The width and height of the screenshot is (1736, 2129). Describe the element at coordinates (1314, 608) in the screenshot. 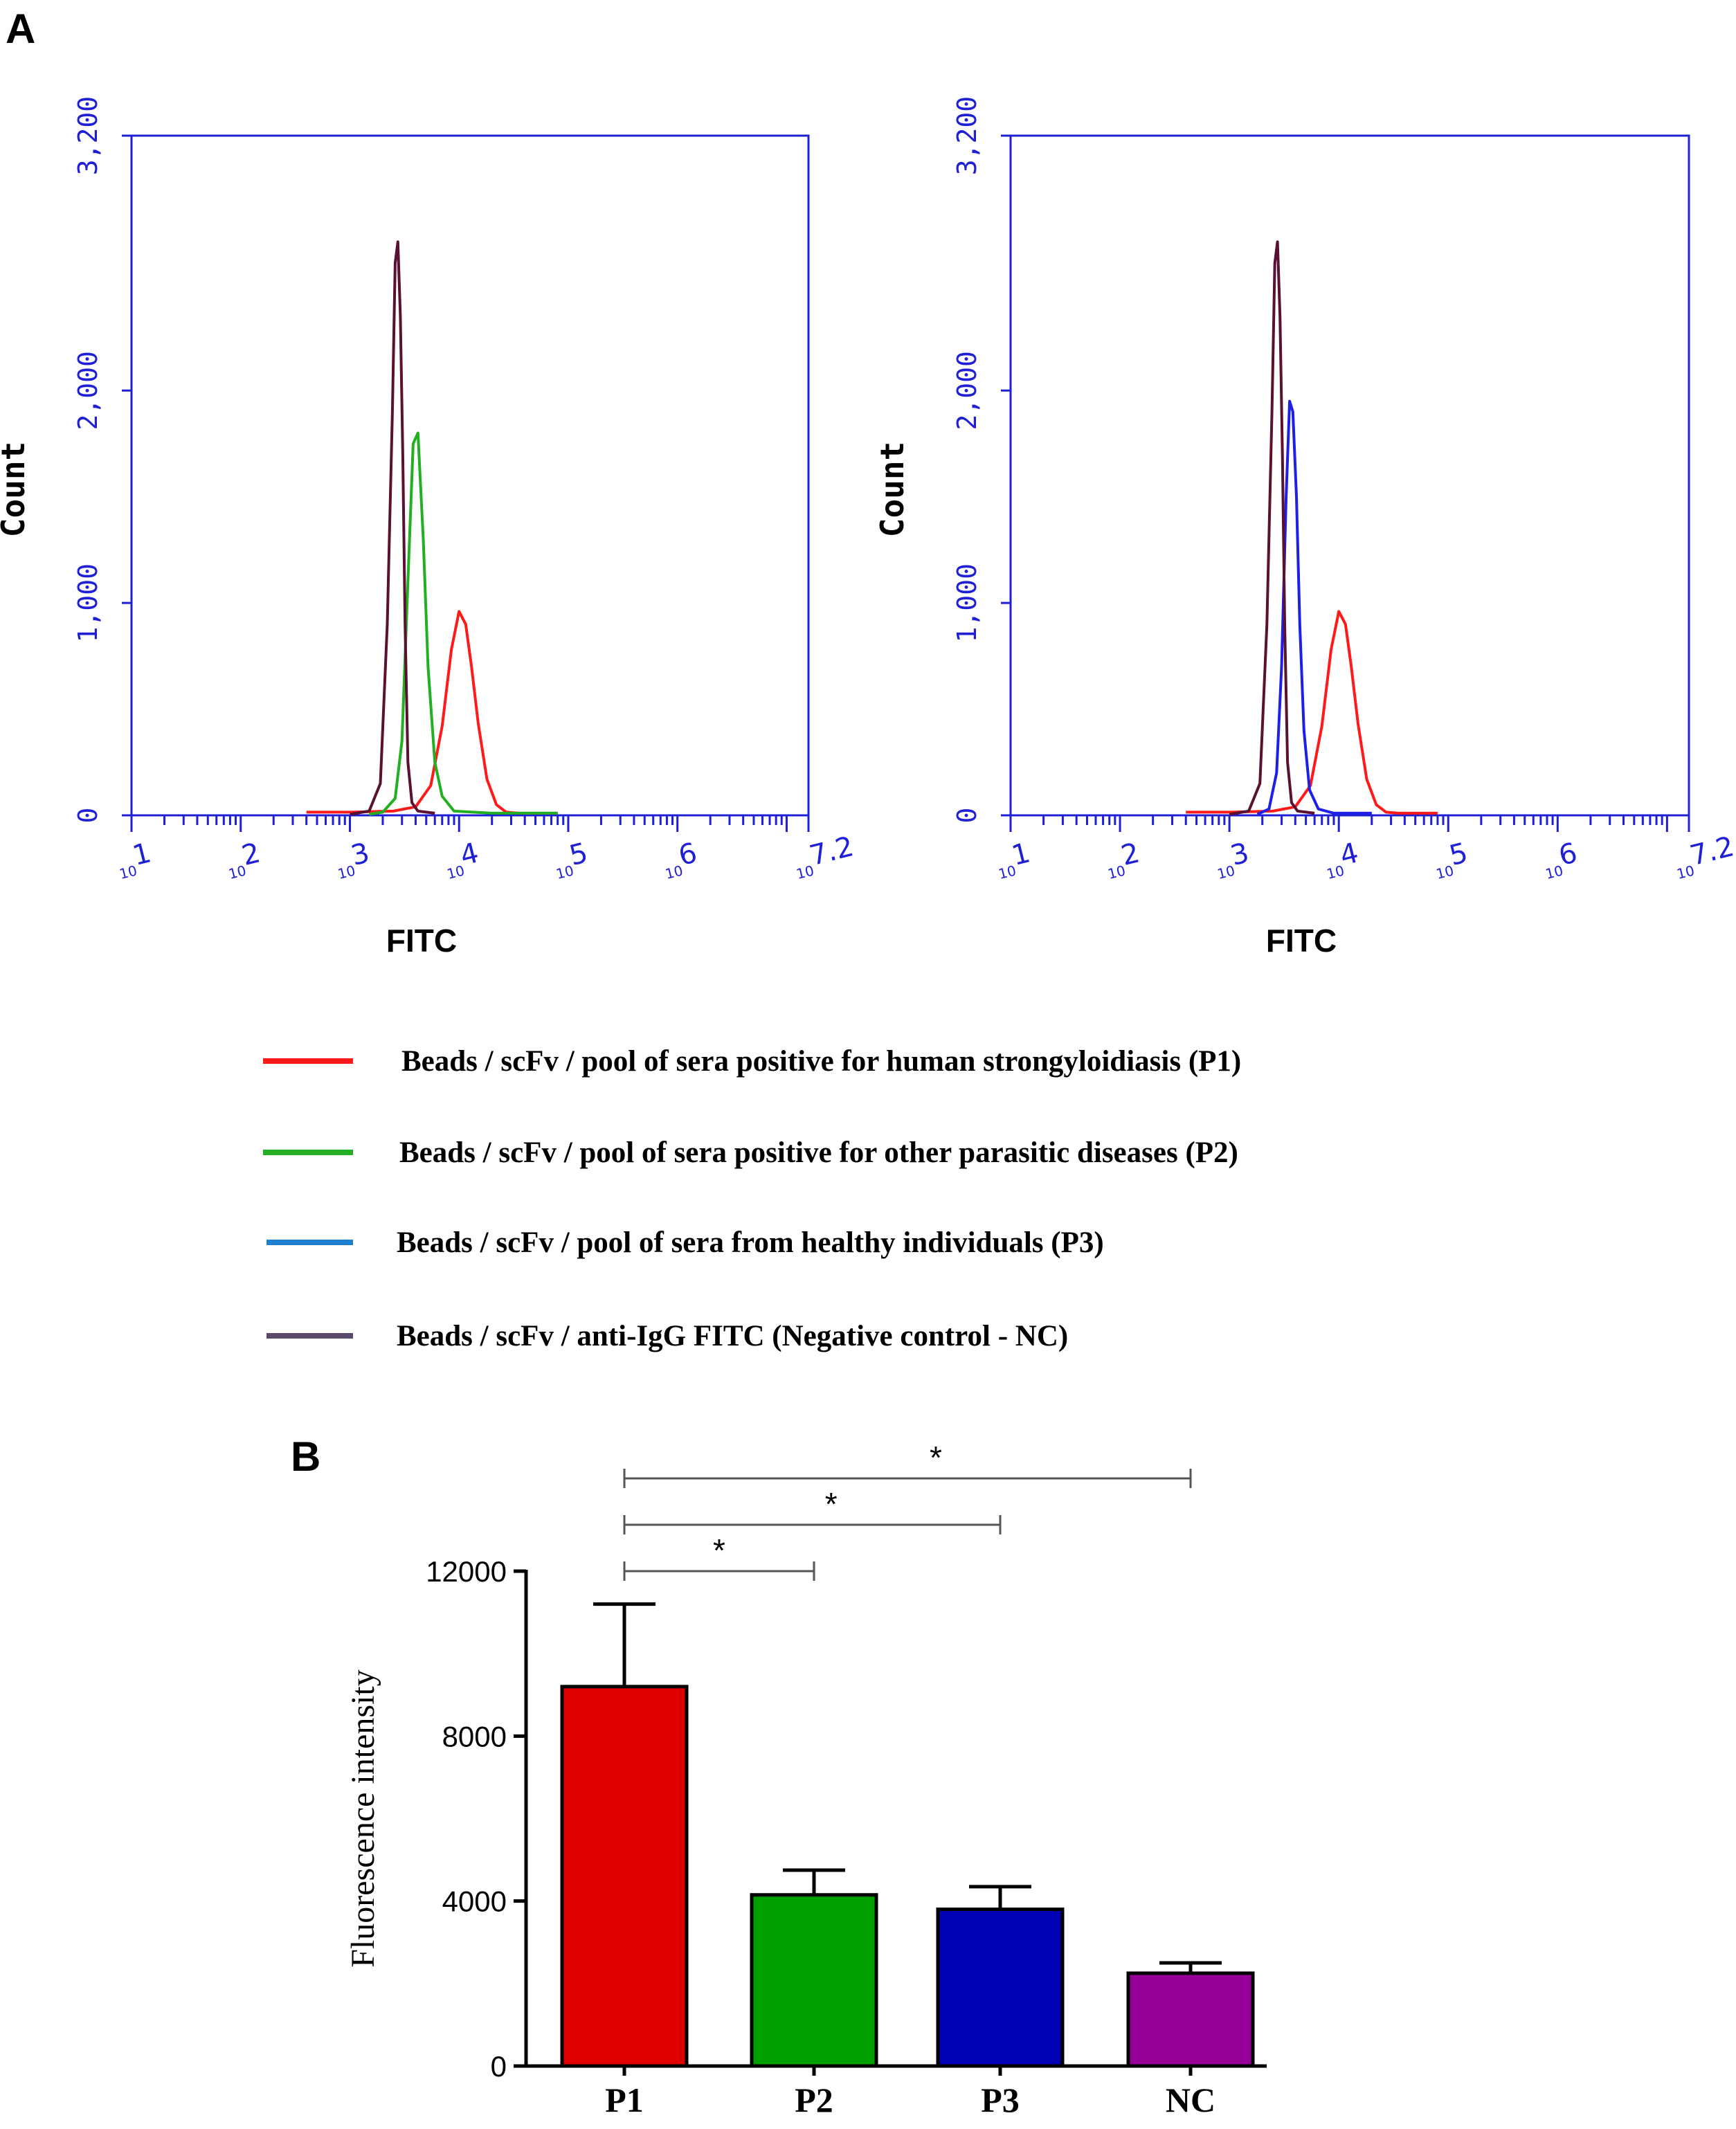

I see `series-line-p3` at that location.